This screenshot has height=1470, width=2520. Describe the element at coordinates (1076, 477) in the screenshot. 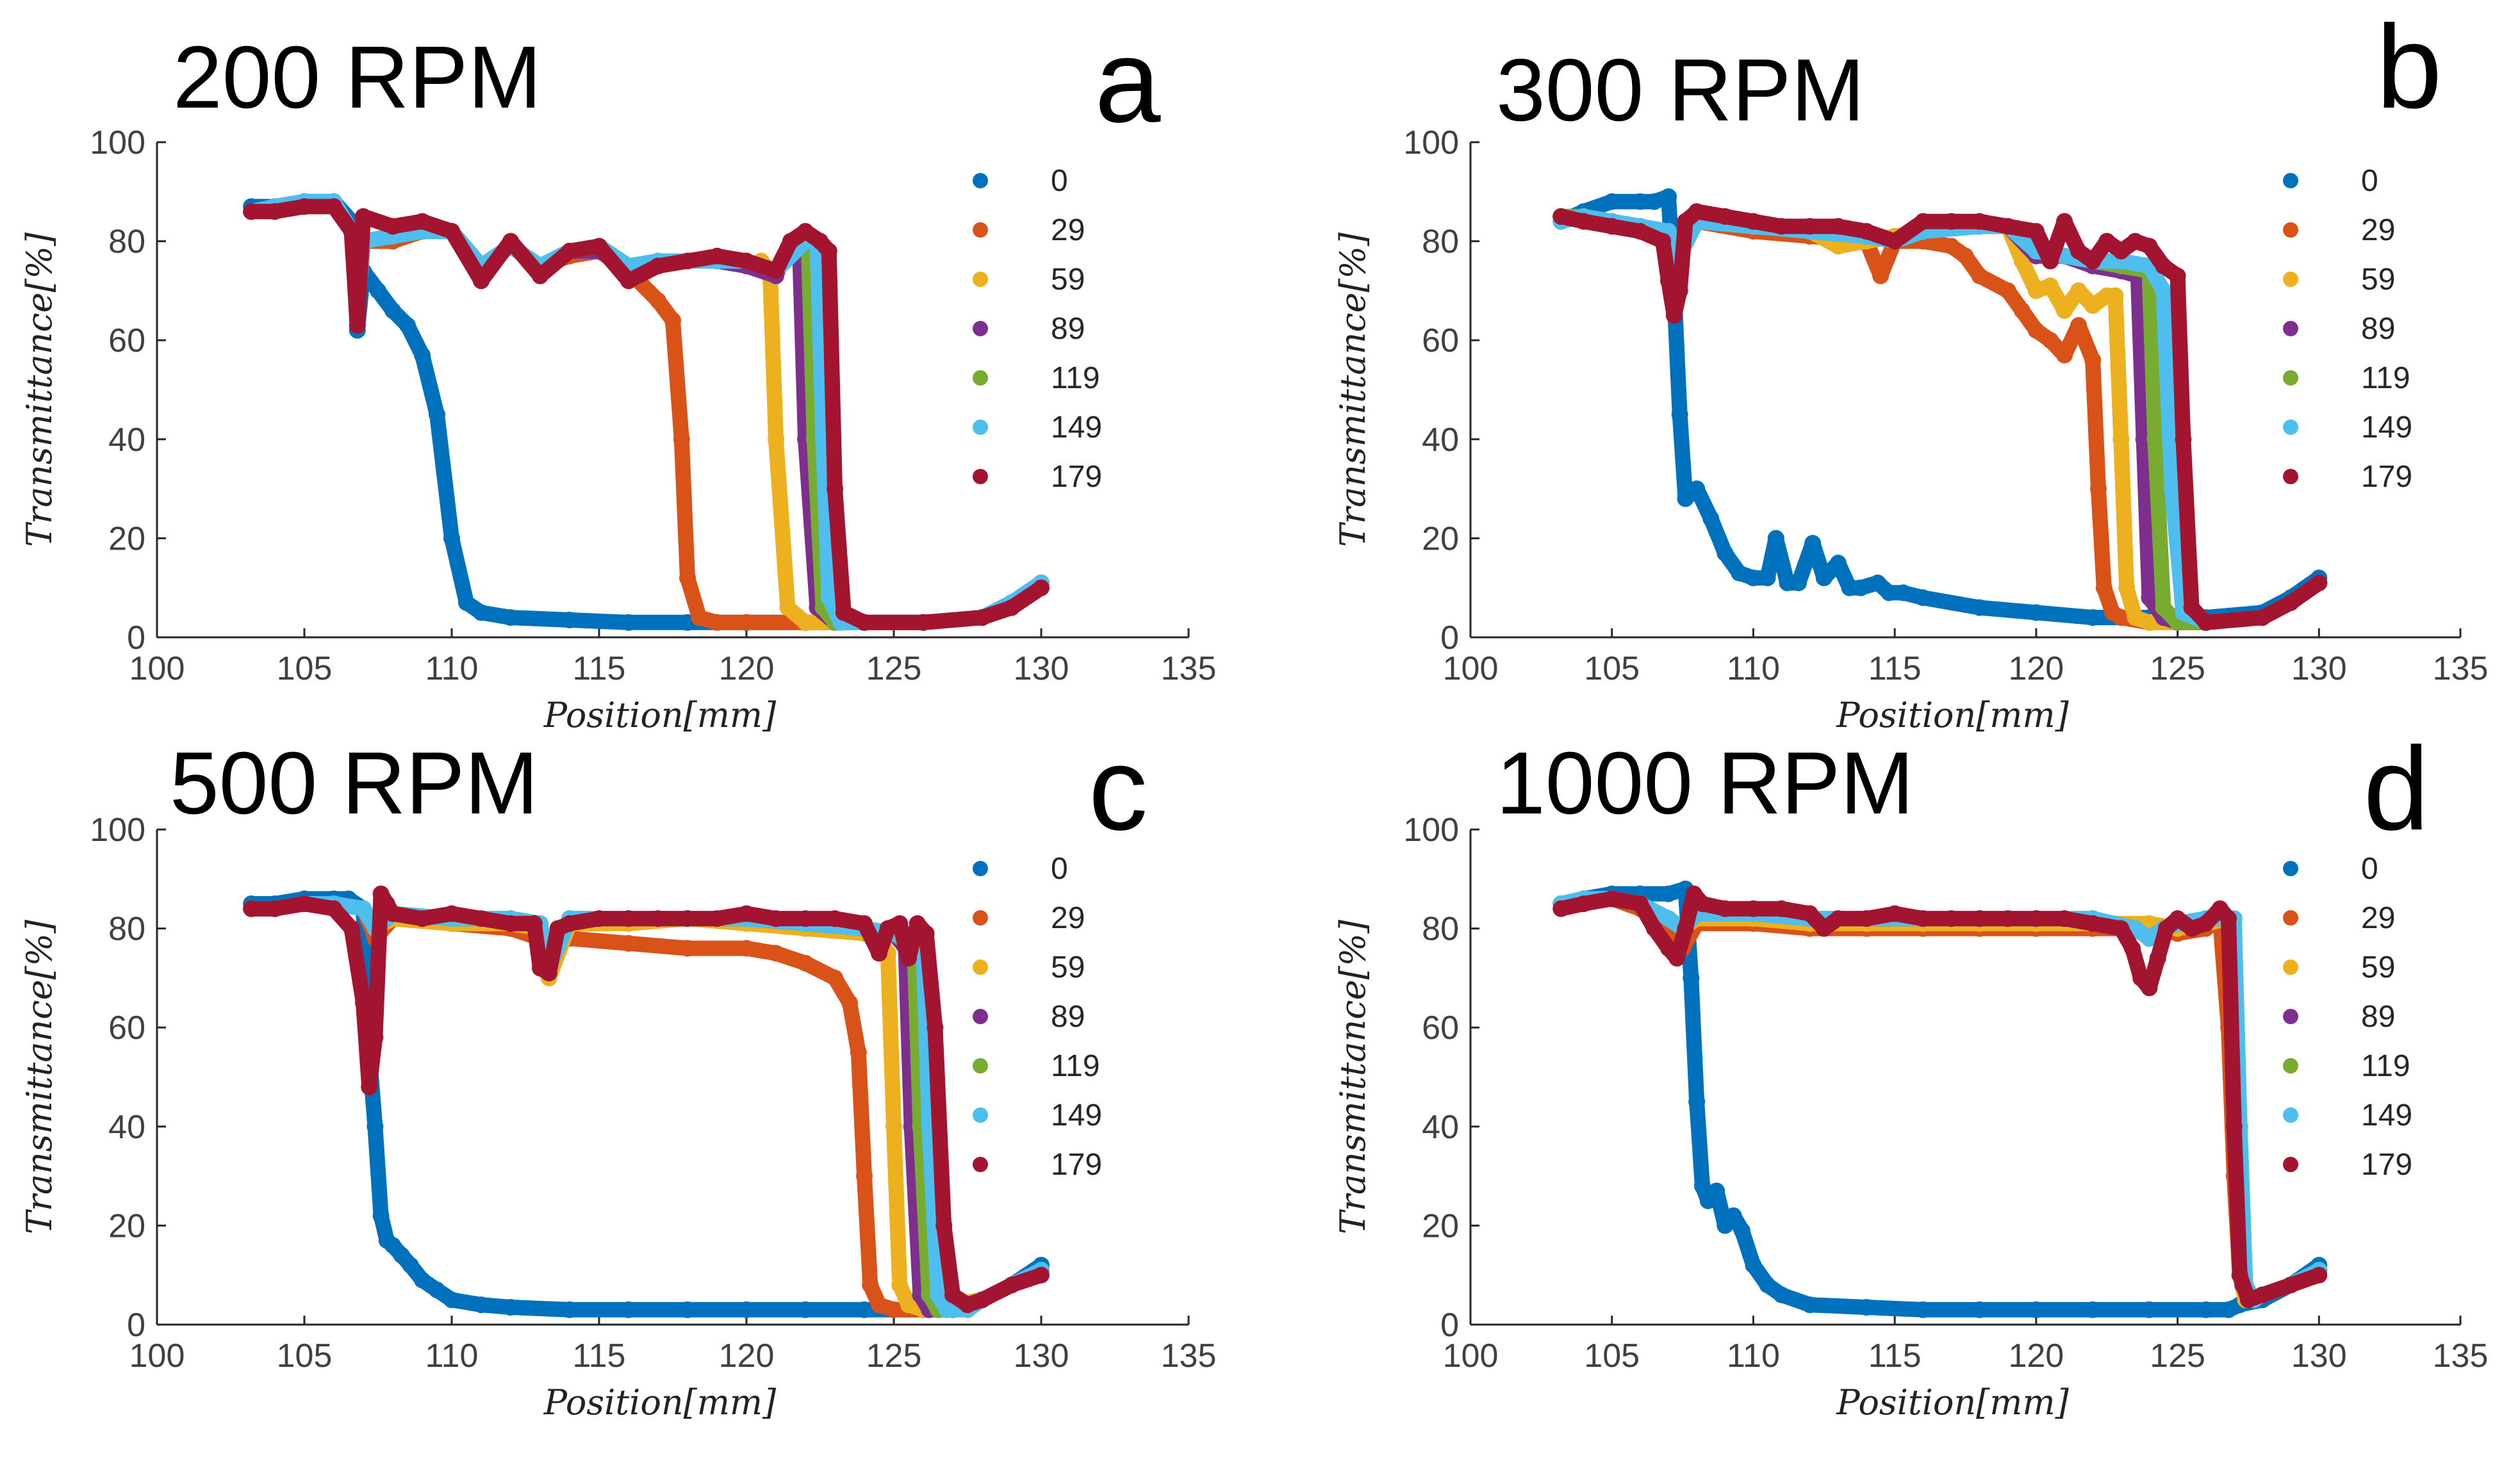

I see `legend-label-179: 179` at that location.